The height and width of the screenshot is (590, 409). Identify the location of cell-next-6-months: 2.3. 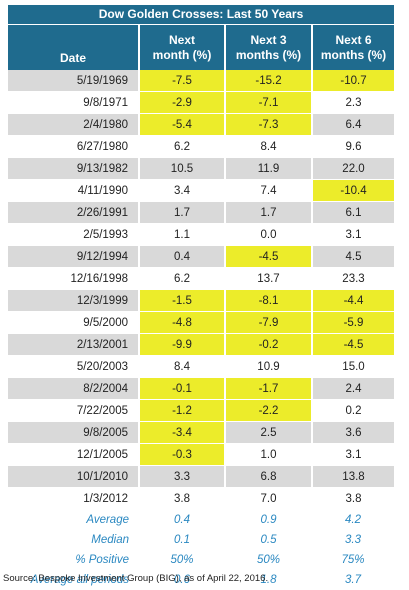
(353, 103).